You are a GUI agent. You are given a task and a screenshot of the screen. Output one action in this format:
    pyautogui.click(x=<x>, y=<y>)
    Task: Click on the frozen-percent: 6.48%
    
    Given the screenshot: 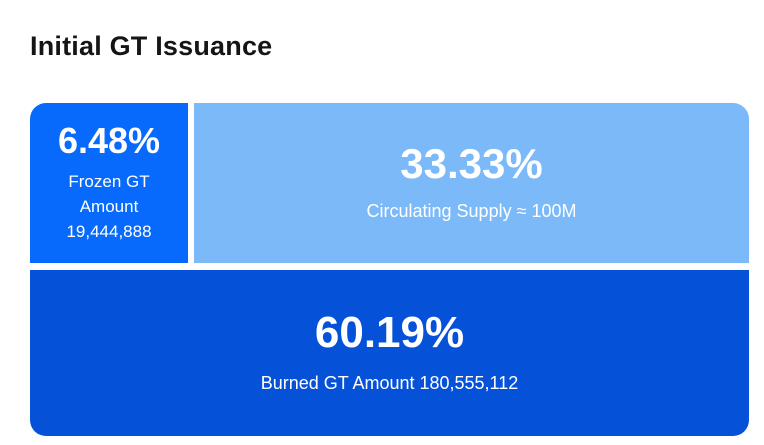 What is the action you would take?
    pyautogui.click(x=109, y=141)
    